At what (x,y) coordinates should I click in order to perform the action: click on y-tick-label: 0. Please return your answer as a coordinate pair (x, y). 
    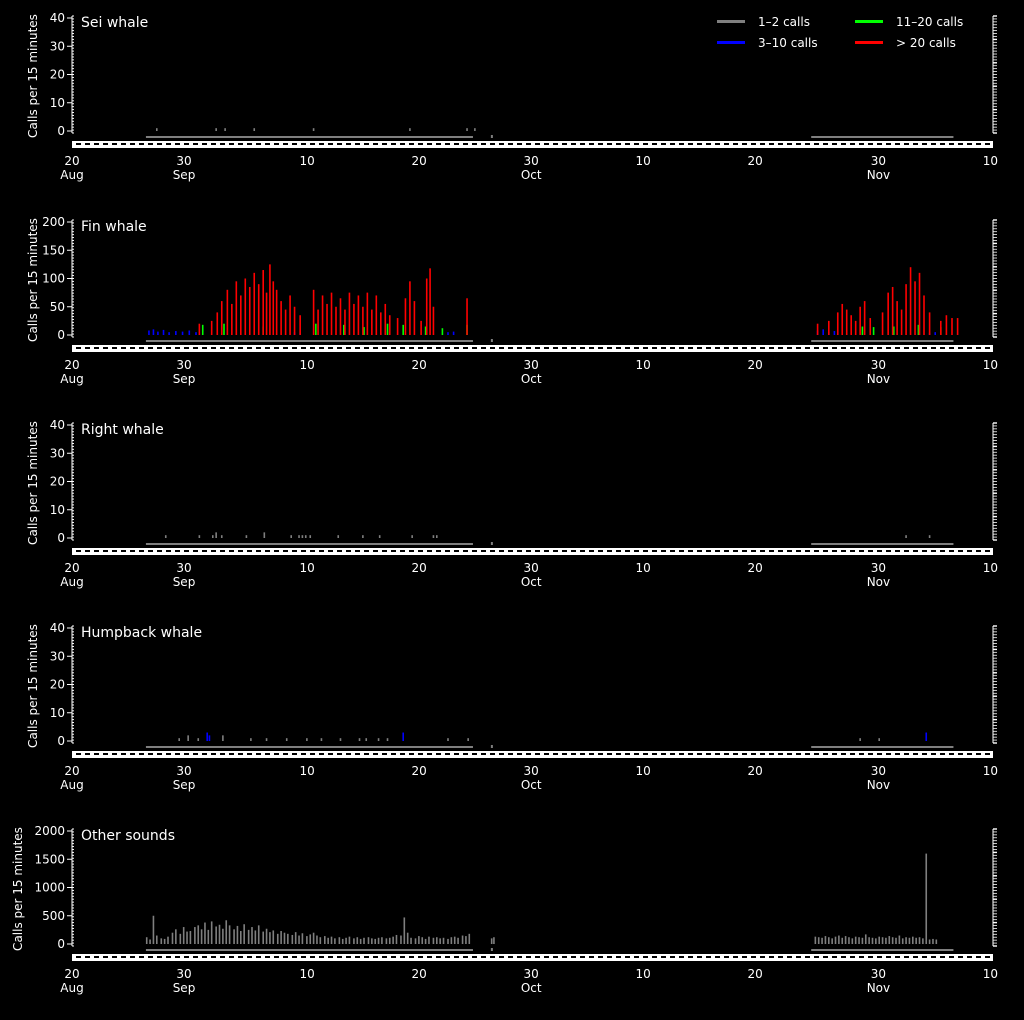
    Looking at the image, I should click on (61, 944).